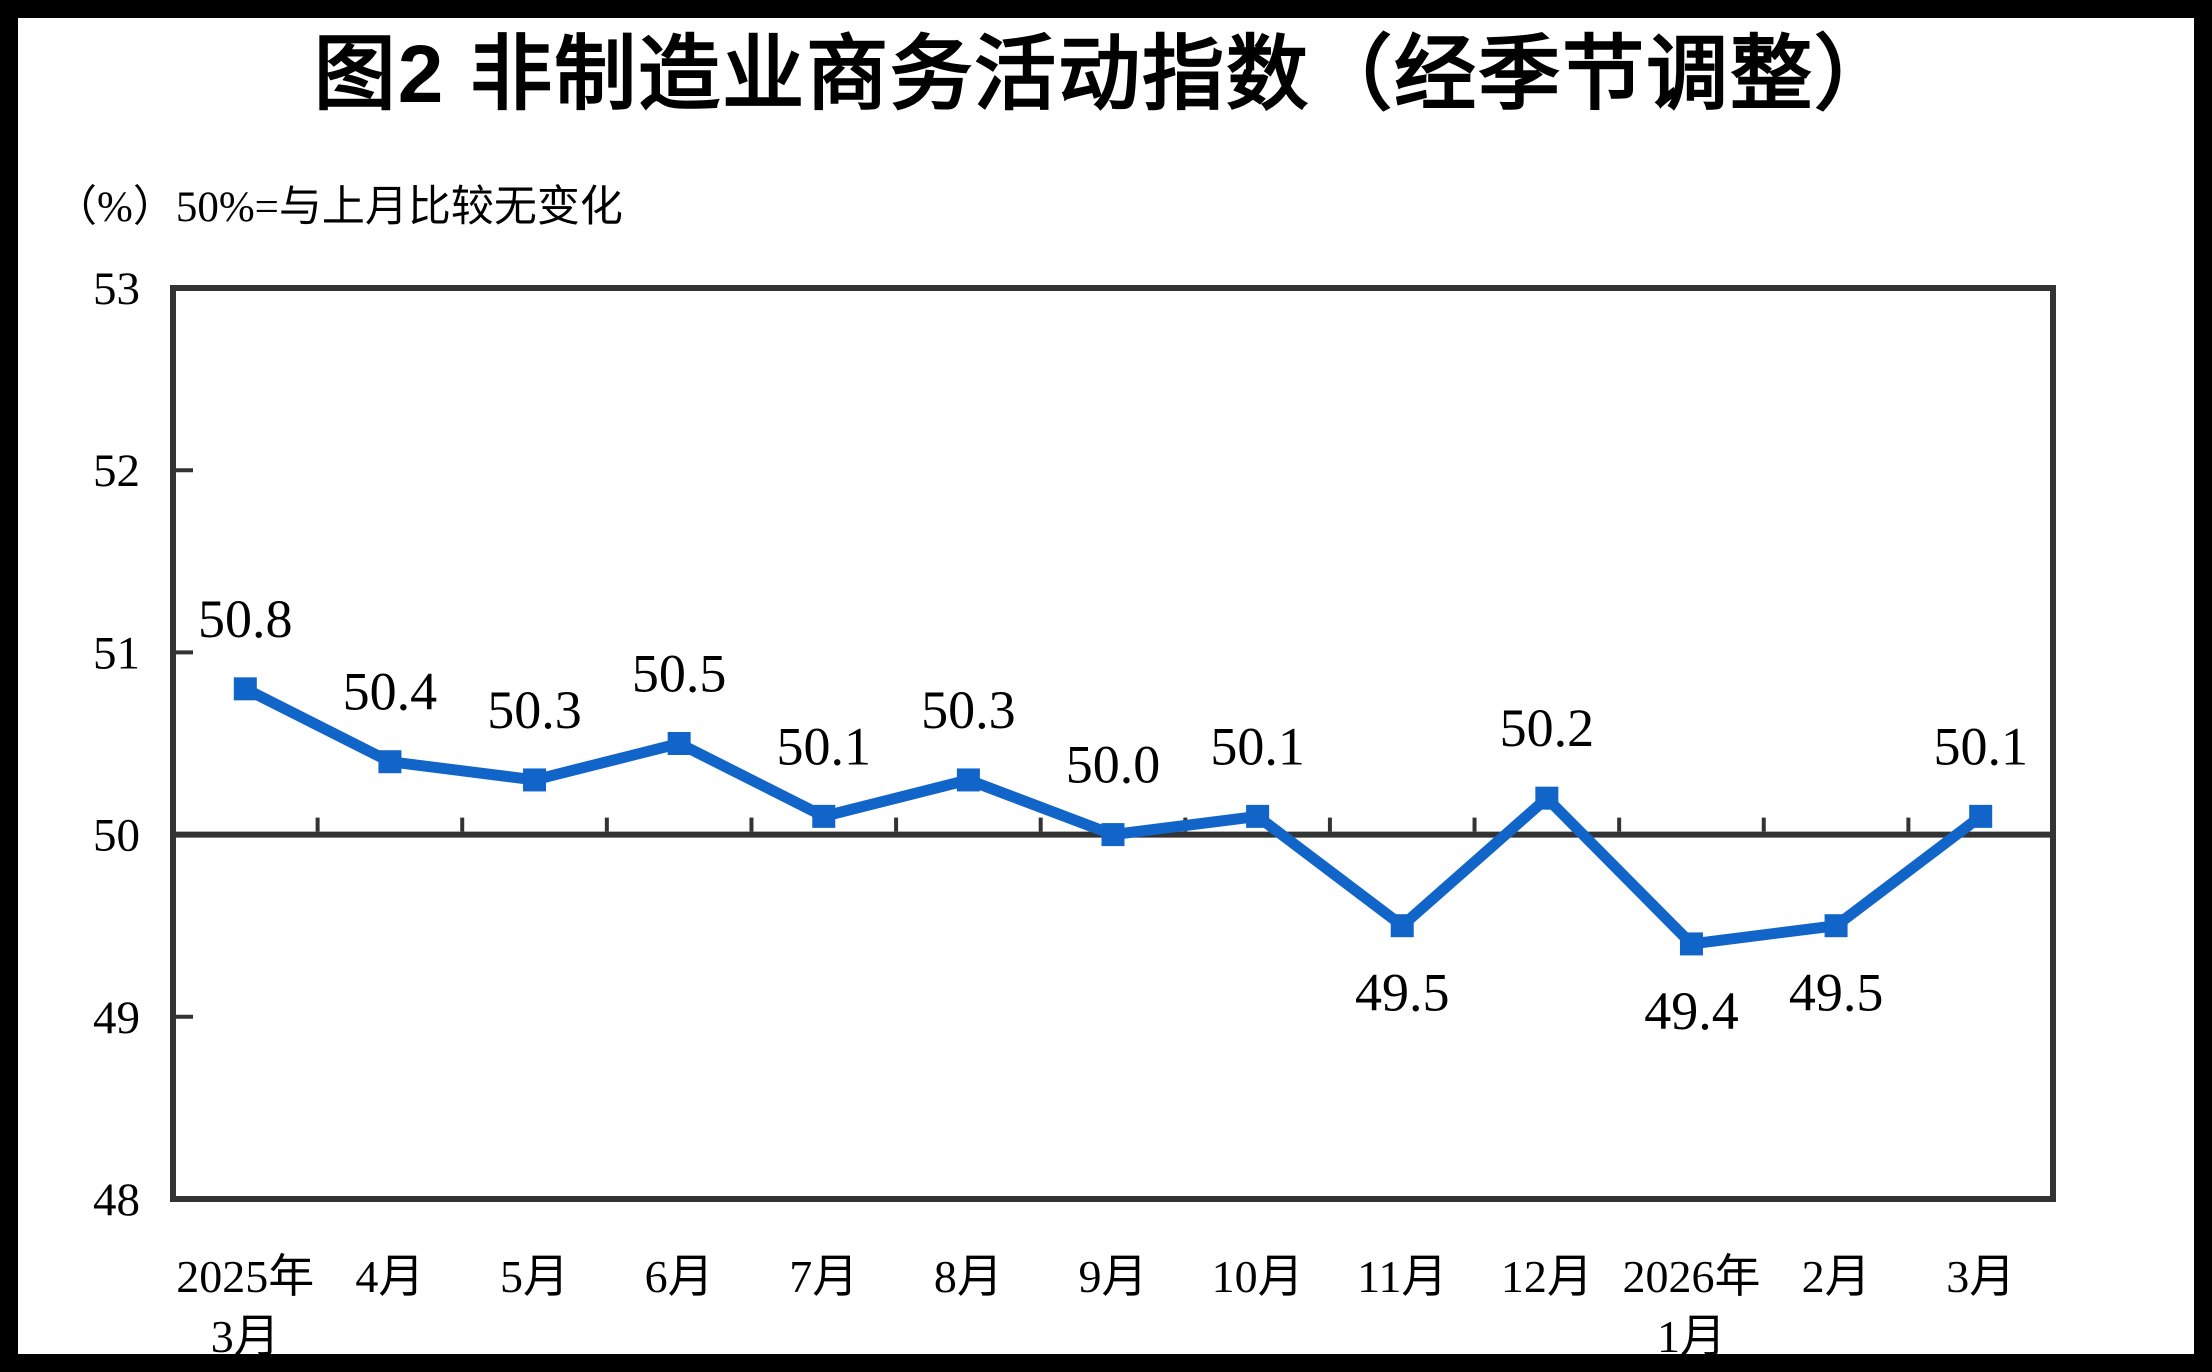 This screenshot has width=2212, height=1372. I want to click on x-tick-label: 5月, so click(534, 1276).